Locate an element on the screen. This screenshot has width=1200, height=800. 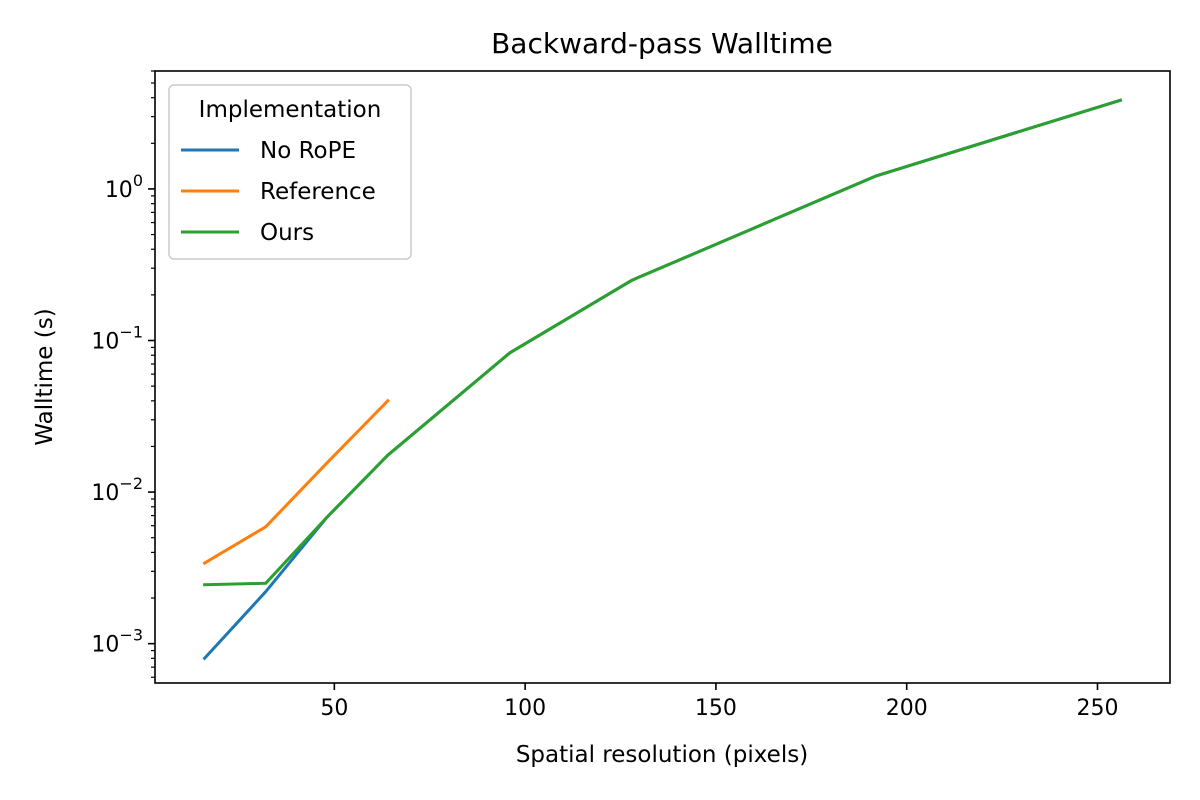
y-axis: 10⁻³ 10⁻² 10⁻¹ 10⁰ is located at coordinates (123, 374).